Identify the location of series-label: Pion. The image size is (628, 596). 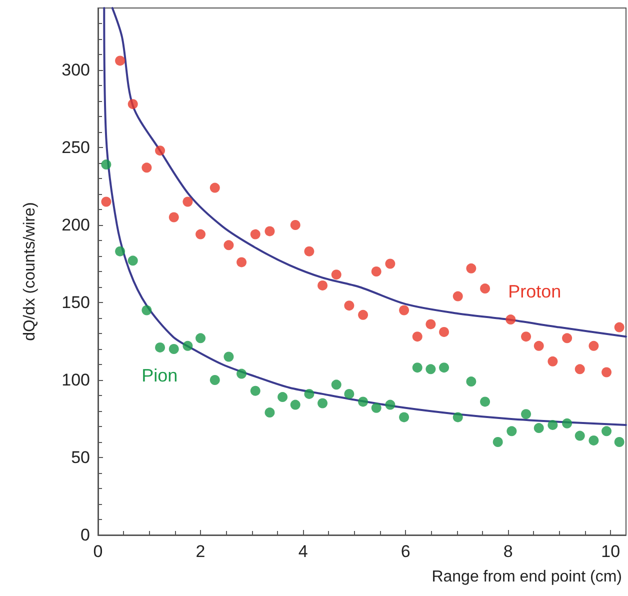
(160, 375).